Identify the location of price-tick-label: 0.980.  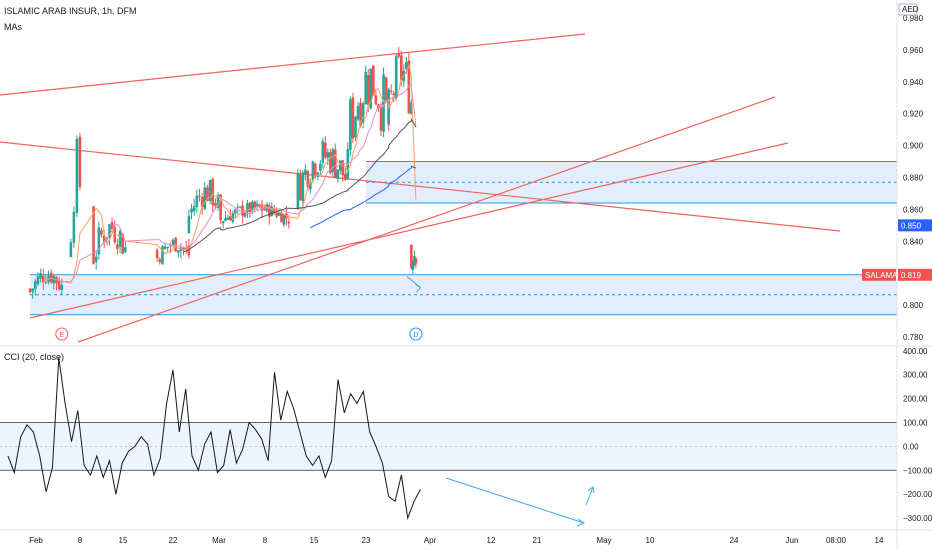
(913, 18).